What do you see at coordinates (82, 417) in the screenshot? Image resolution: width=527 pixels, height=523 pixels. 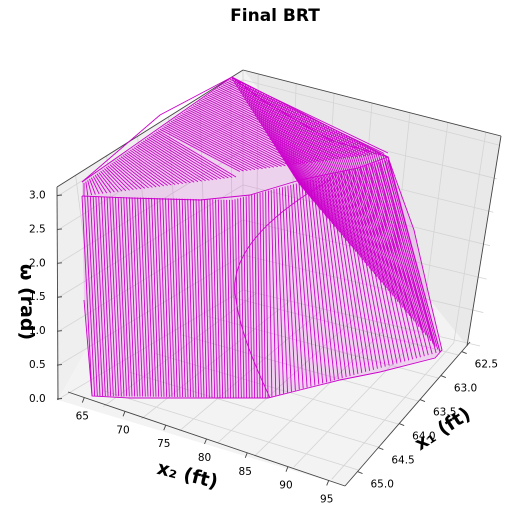 I see `x2-tick-label-0: 65` at bounding box center [82, 417].